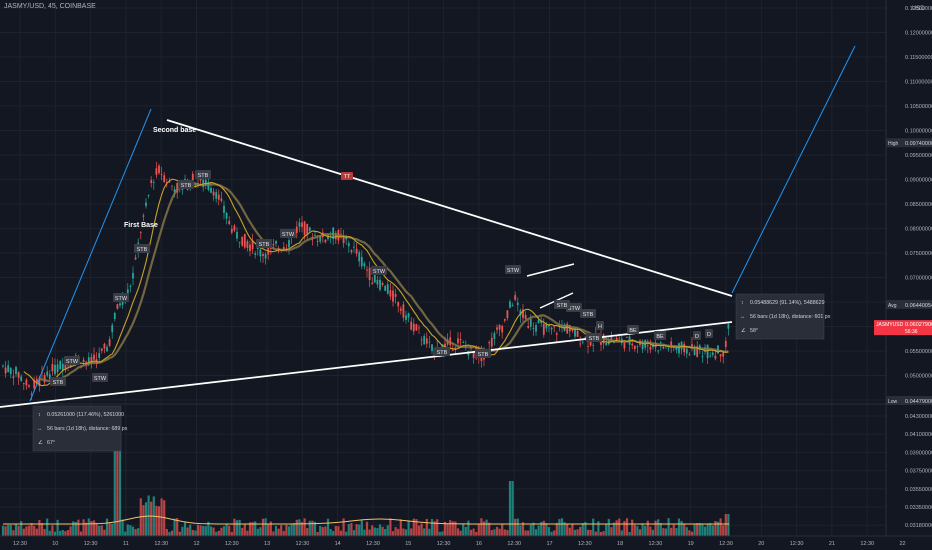  What do you see at coordinates (918, 490) in the screenshot?
I see `volume-tick-label: 0.03550000` at bounding box center [918, 490].